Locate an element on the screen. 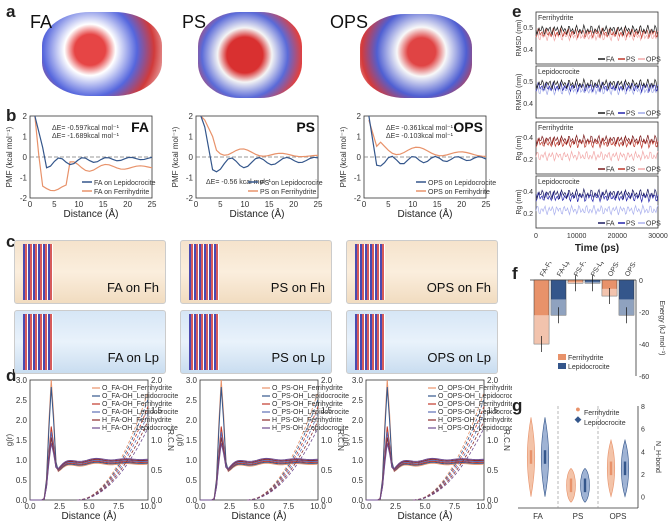  x-tick-label: 7.5 is located at coordinates (119, 506).